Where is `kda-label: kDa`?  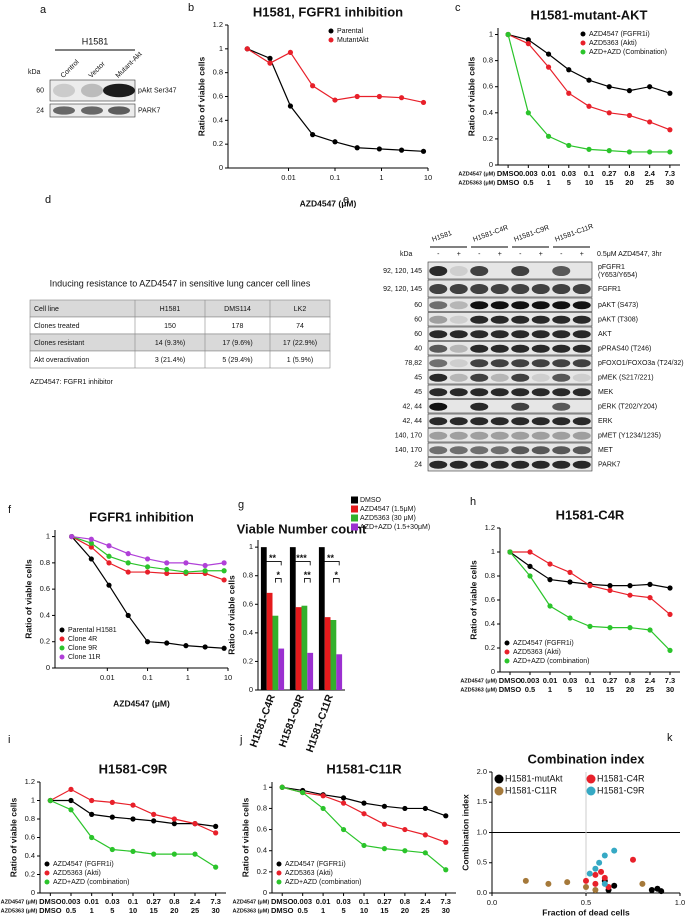
kda-label: kDa is located at coordinates (406, 254).